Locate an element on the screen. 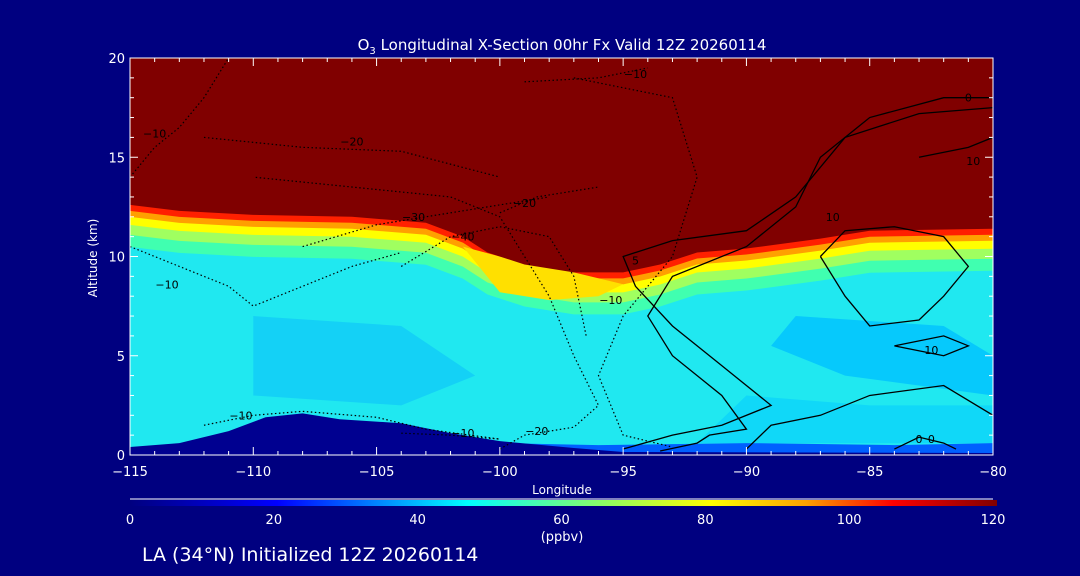  contour-label: −30 is located at coordinates (413, 217).